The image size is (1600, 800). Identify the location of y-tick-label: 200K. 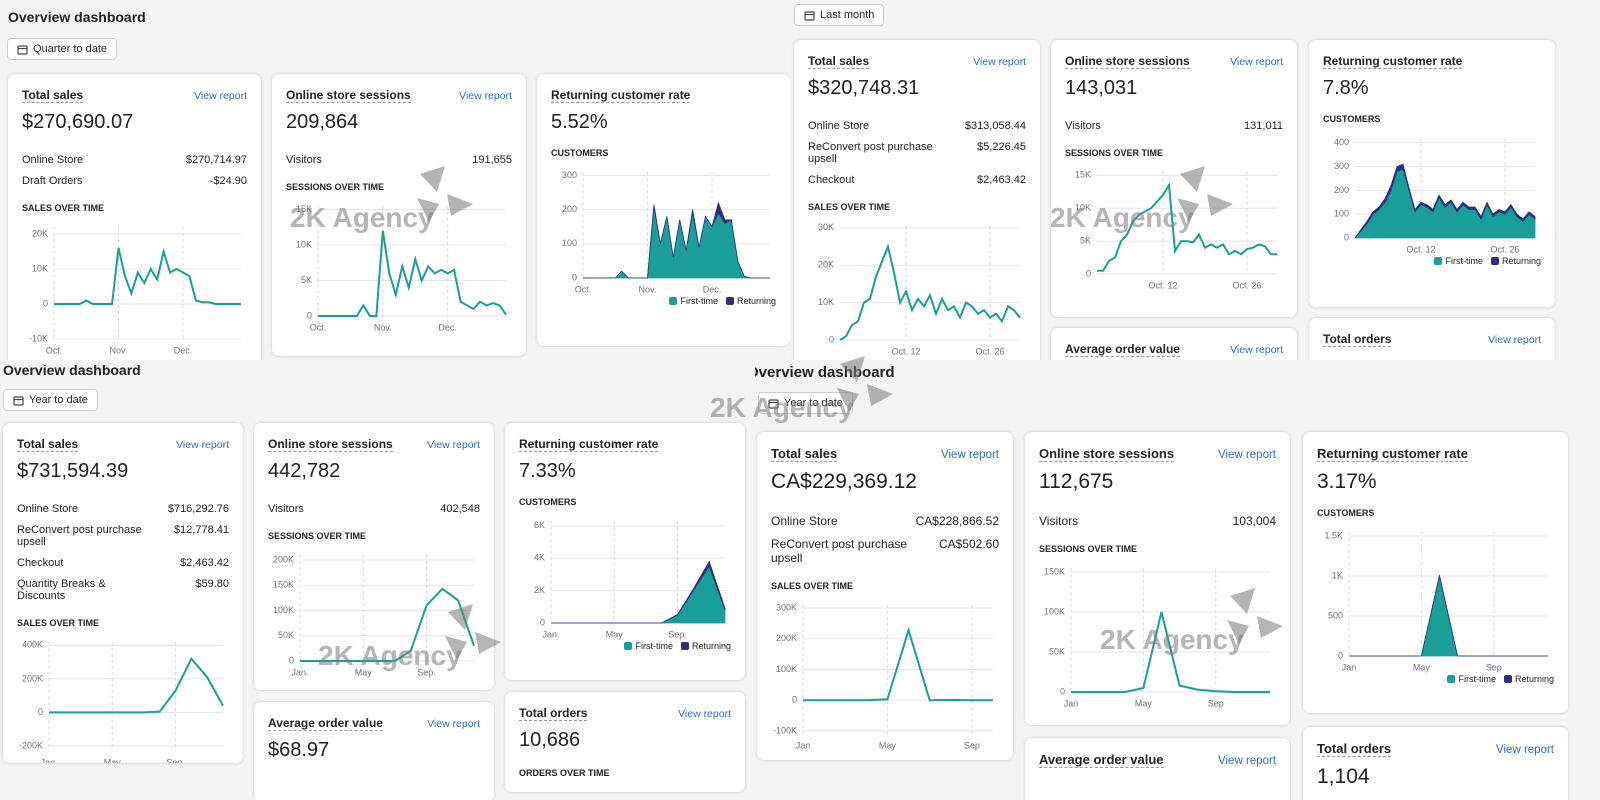
(32, 678).